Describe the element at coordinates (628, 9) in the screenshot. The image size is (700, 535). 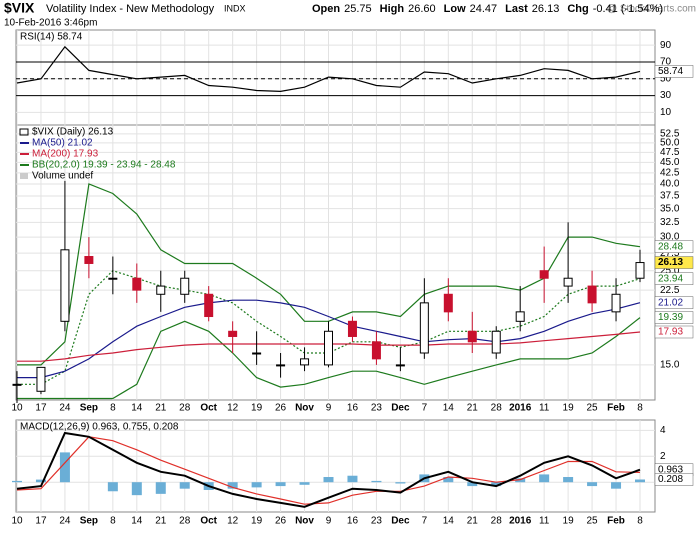
I see `quote-value: -0.41 (-1.54%)` at that location.